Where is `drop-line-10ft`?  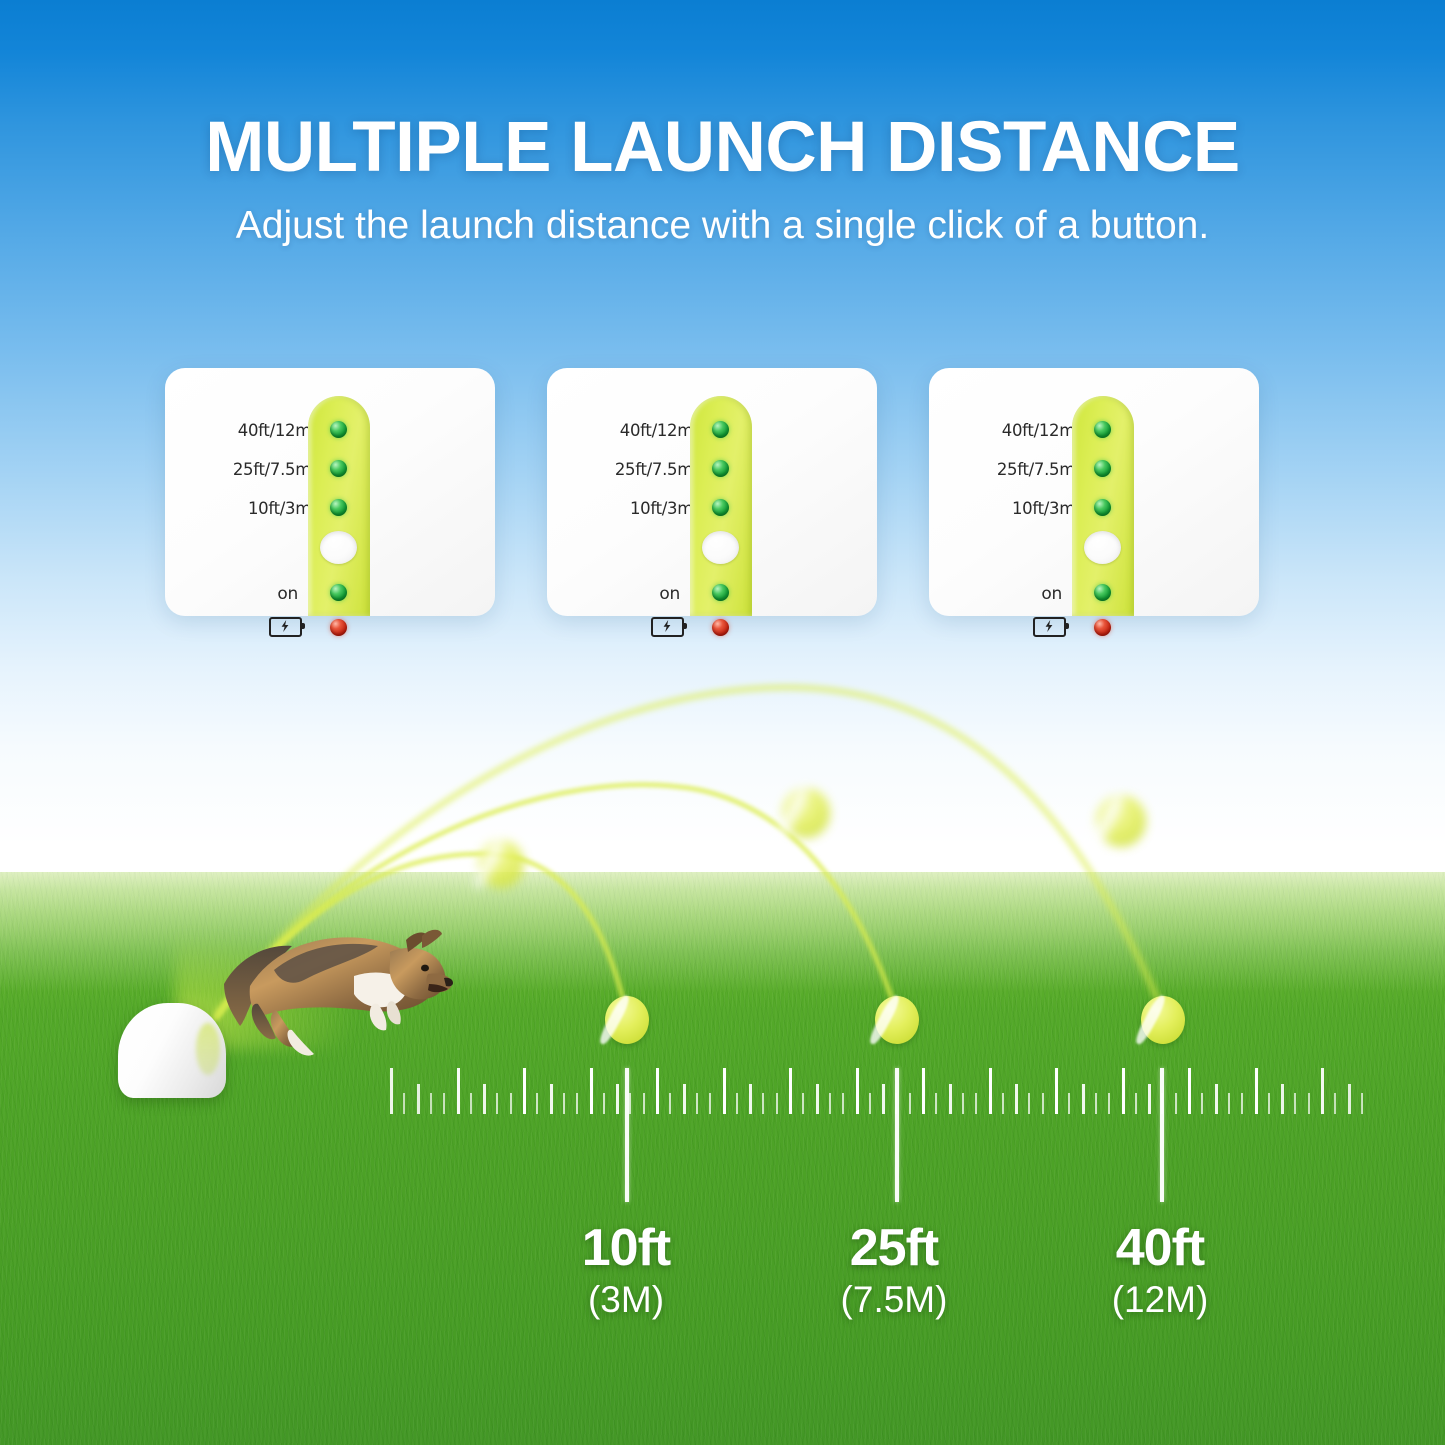 drop-line-10ft is located at coordinates (627, 1135).